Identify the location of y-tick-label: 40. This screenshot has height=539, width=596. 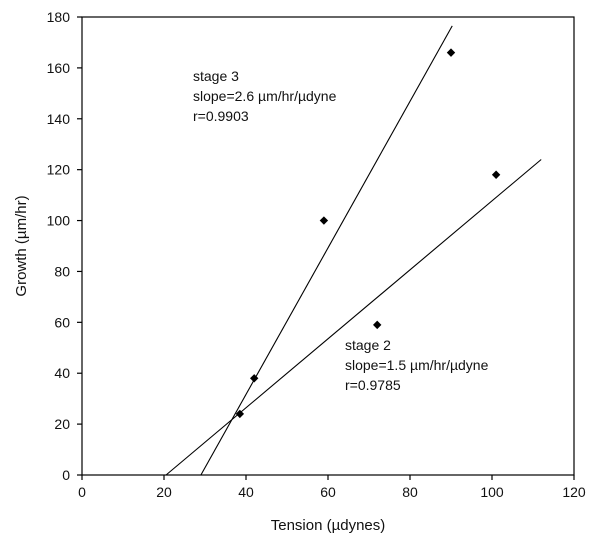
(62, 373).